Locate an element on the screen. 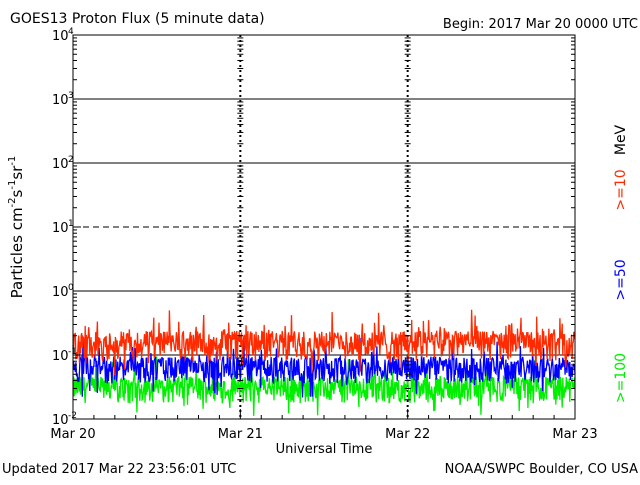 The image size is (640, 485). x-tick-label: Mar 21 is located at coordinates (240, 434).